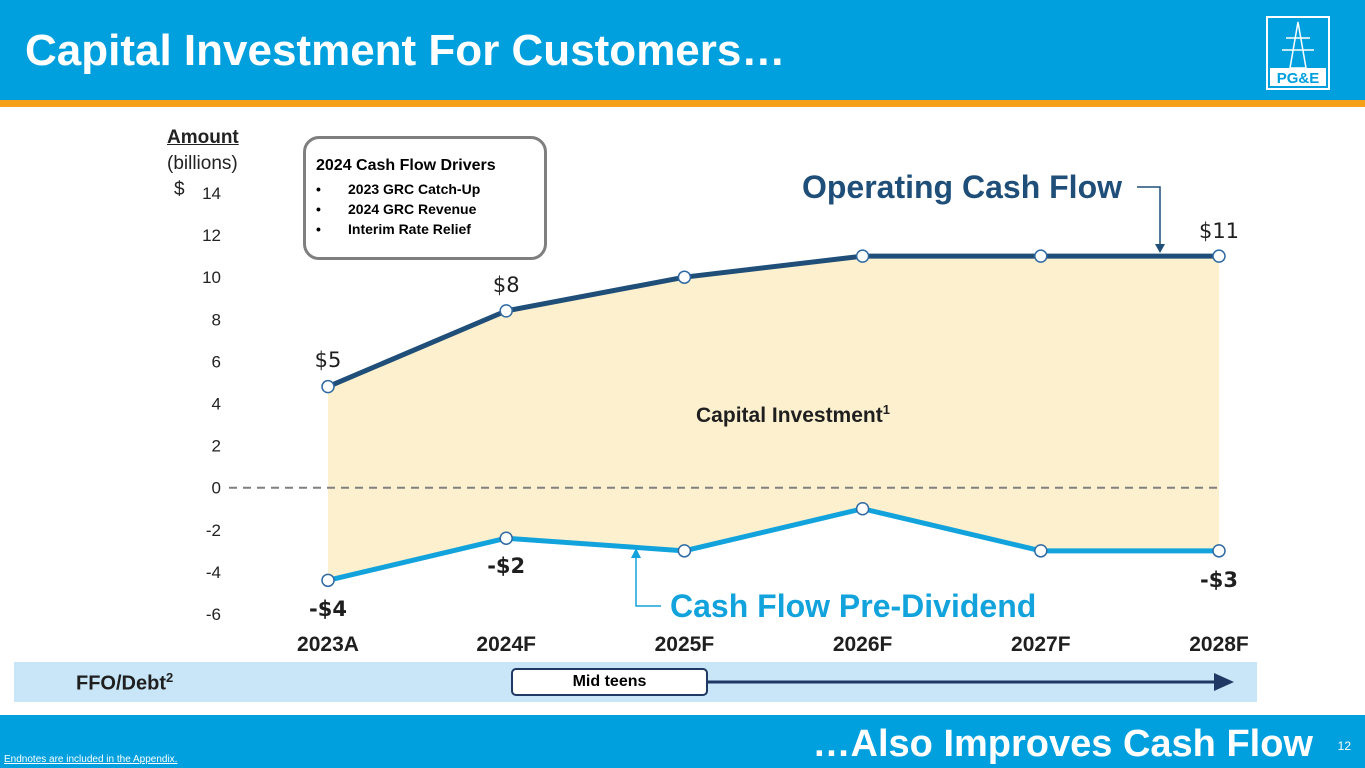 The width and height of the screenshot is (1365, 768). What do you see at coordinates (853, 606) in the screenshot?
I see `cfpd-callout: Cash Flow Pre-Dividend` at bounding box center [853, 606].